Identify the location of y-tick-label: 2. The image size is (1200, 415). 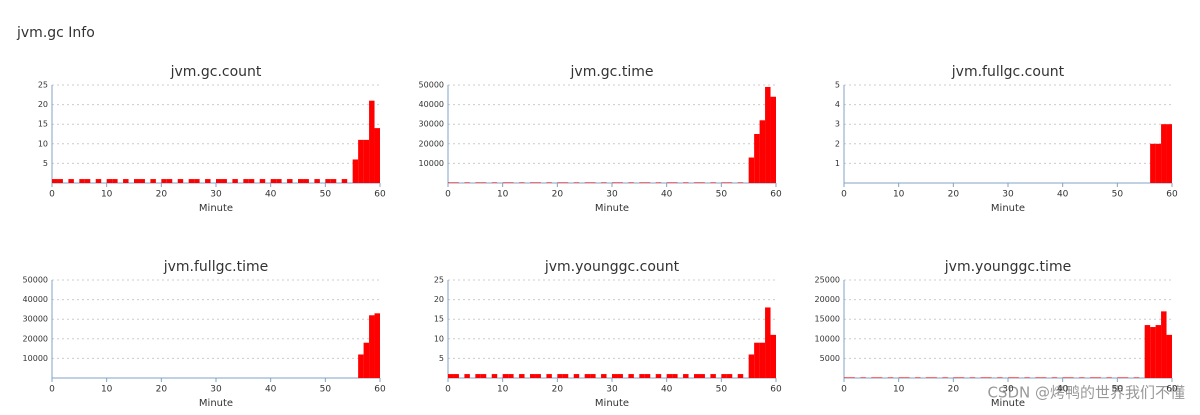
(837, 143).